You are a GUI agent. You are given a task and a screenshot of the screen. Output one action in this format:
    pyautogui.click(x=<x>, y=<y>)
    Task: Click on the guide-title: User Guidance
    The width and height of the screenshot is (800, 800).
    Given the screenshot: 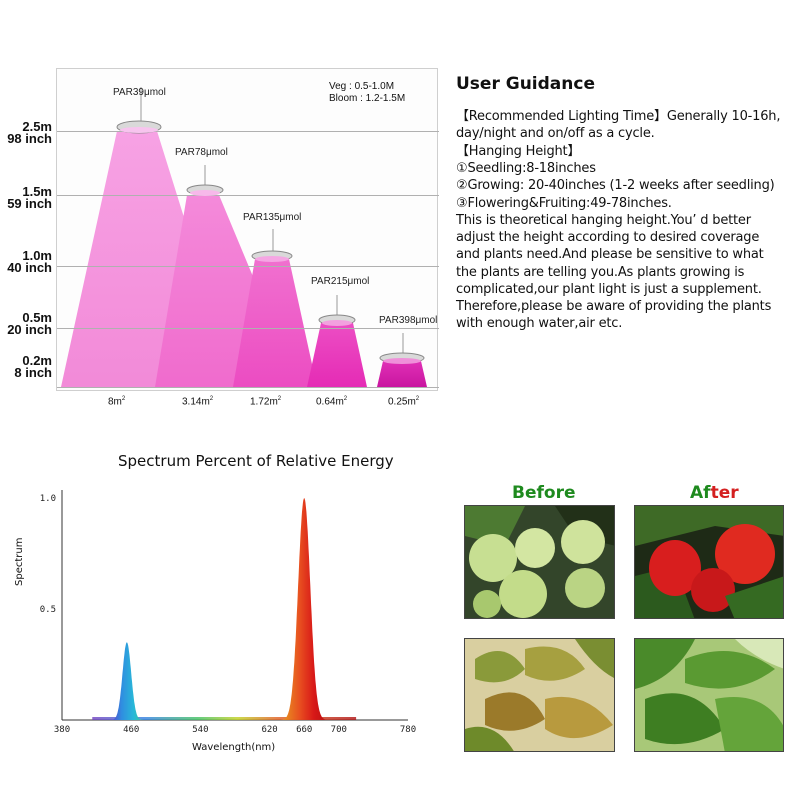 What is the action you would take?
    pyautogui.click(x=525, y=84)
    